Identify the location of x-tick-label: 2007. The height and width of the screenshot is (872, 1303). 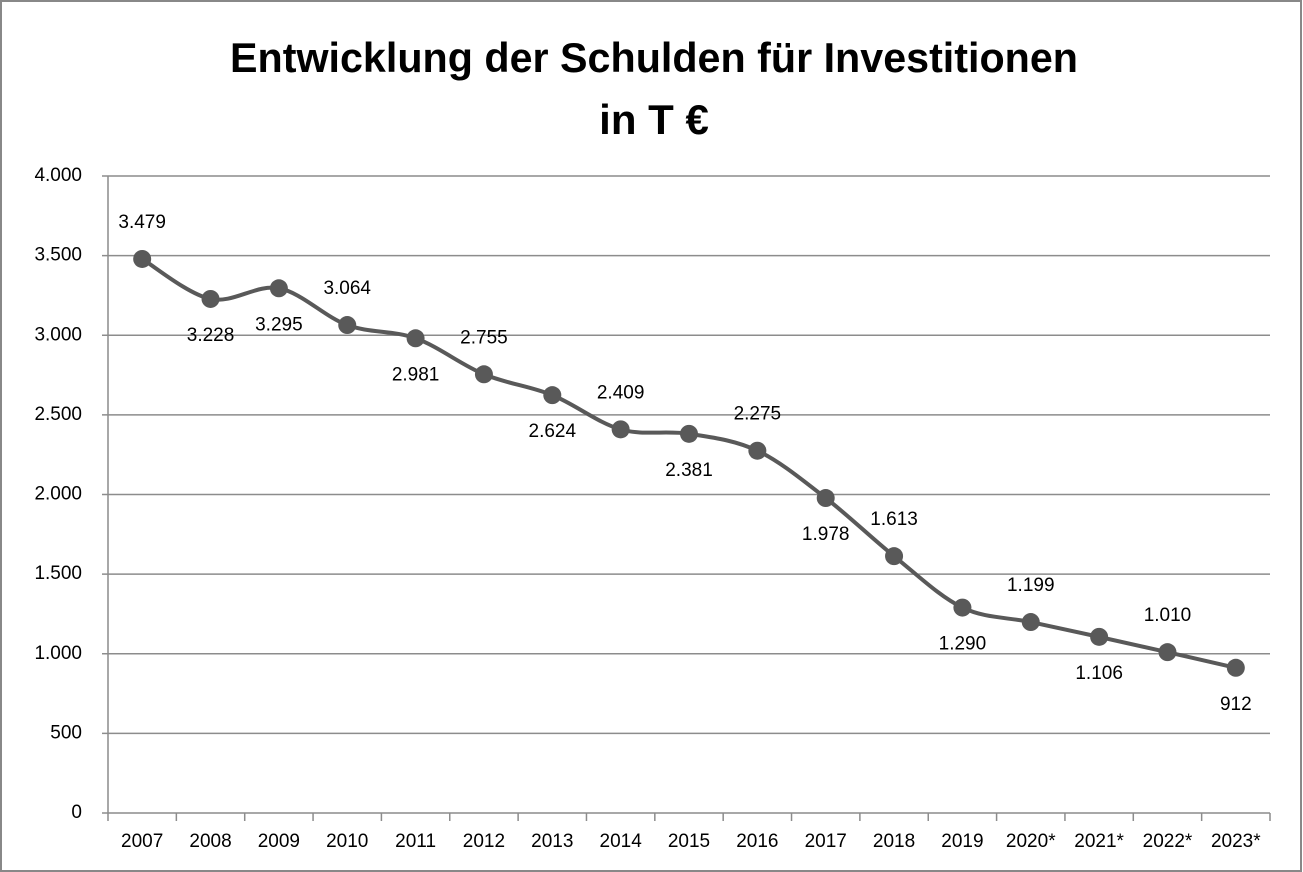
(142, 841).